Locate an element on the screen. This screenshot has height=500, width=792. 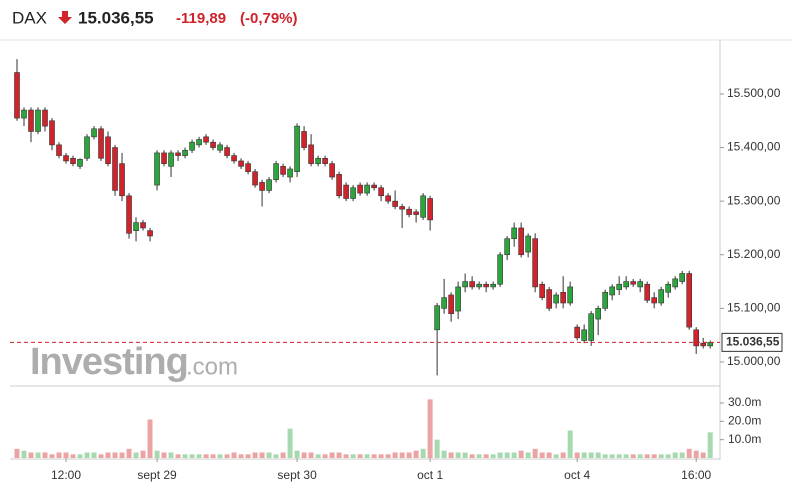
header-price: 15.036,55 is located at coordinates (116, 17).